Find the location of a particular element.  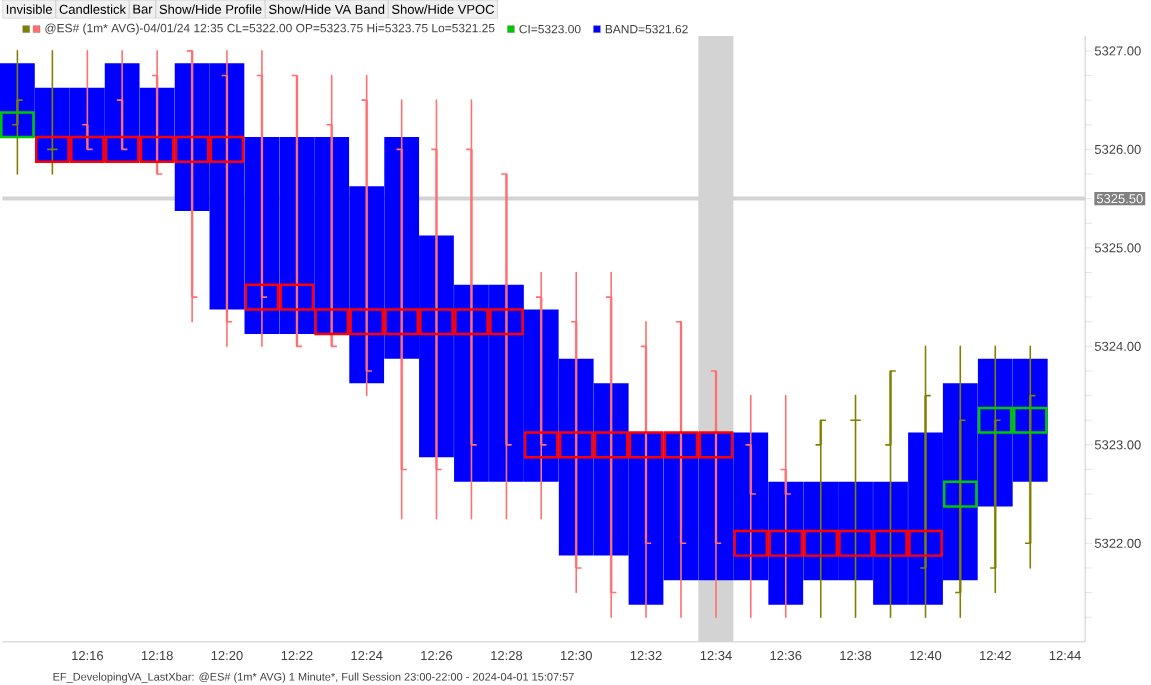

x-tick-label: 12:24 is located at coordinates (367, 656).